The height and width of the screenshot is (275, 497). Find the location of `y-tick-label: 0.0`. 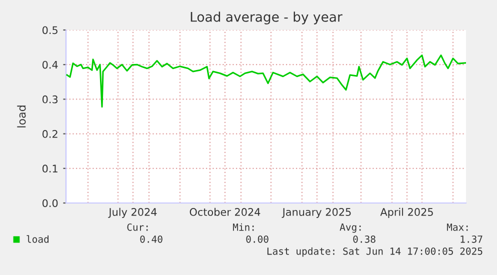

y-tick-label: 0.0 is located at coordinates (50, 203).